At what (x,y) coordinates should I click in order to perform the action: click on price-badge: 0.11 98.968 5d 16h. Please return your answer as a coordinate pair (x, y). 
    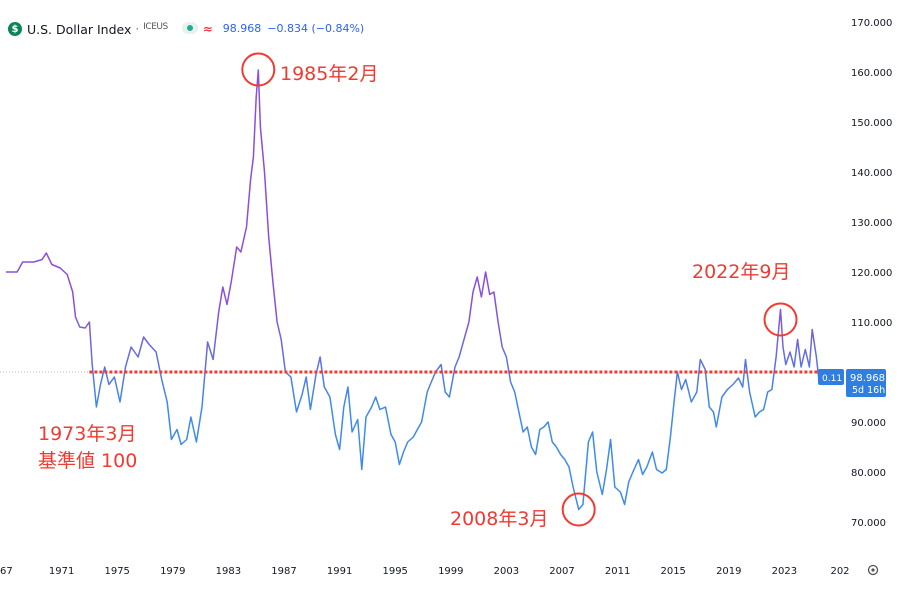
    Looking at the image, I should click on (852, 383).